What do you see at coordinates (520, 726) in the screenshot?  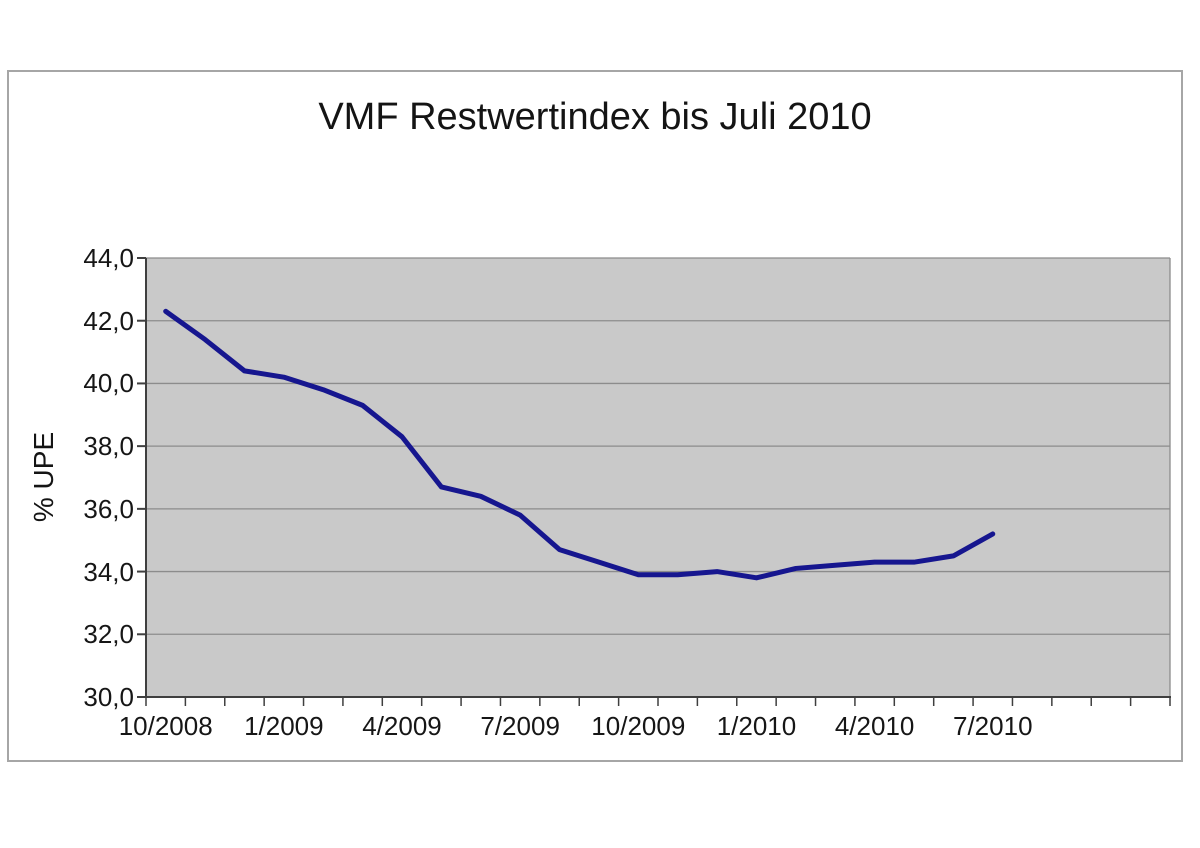 I see `x-tick-label: 7/2009` at bounding box center [520, 726].